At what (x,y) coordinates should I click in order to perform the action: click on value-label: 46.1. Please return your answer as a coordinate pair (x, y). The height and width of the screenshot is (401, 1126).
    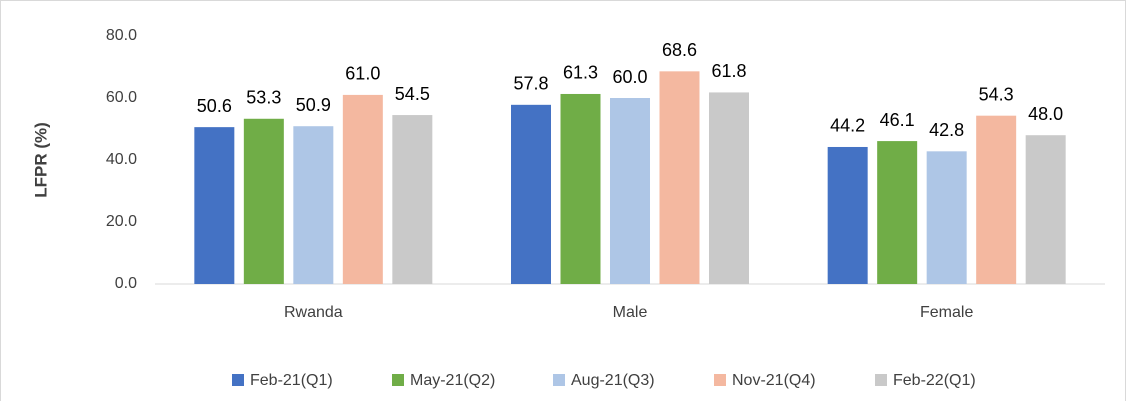
    Looking at the image, I should click on (897, 120).